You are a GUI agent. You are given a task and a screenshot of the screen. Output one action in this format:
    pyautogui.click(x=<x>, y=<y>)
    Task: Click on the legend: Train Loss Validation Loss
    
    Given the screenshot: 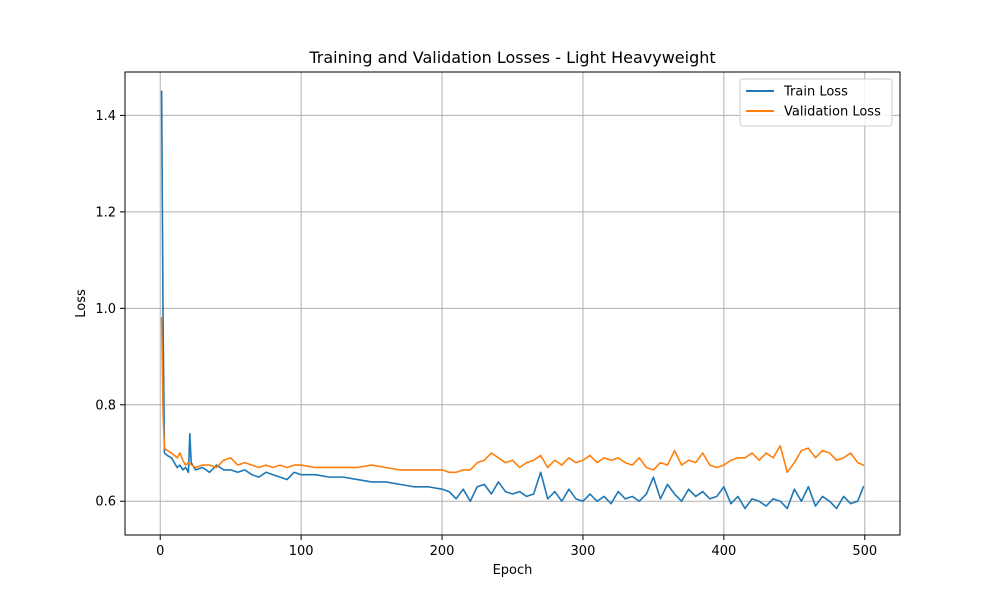 What is the action you would take?
    pyautogui.click(x=816, y=102)
    